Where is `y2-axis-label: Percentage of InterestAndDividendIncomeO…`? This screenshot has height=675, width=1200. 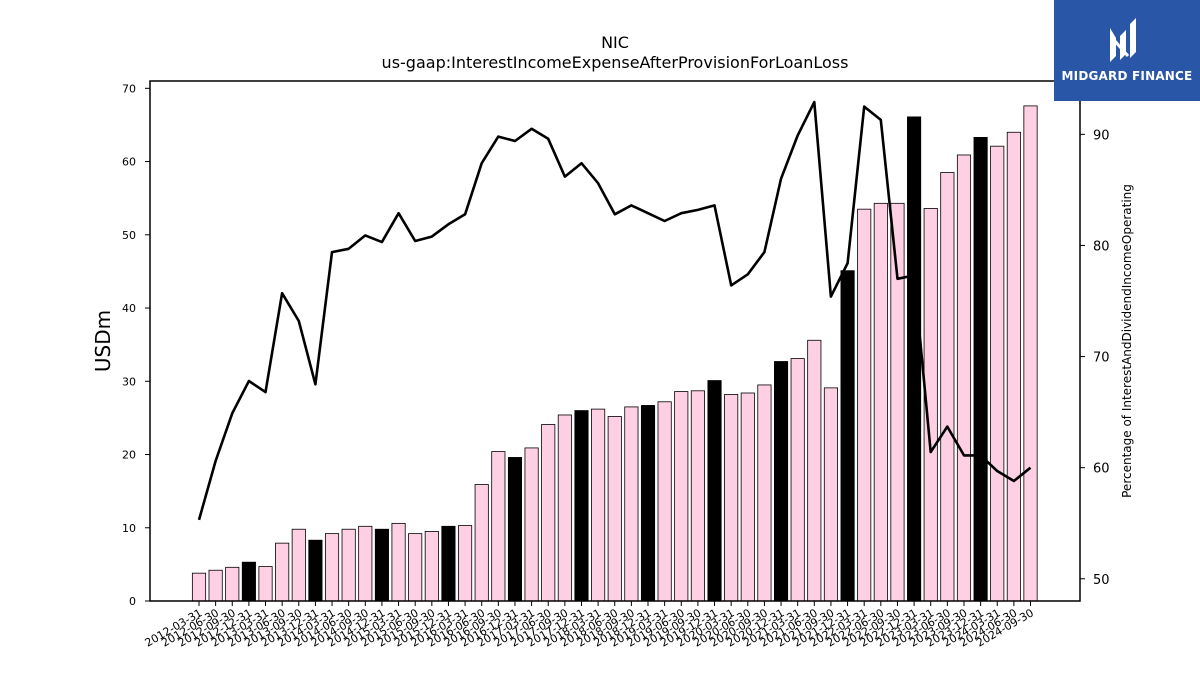 y2-axis-label: Percentage of InterestAndDividendIncomeO… is located at coordinates (1127, 341).